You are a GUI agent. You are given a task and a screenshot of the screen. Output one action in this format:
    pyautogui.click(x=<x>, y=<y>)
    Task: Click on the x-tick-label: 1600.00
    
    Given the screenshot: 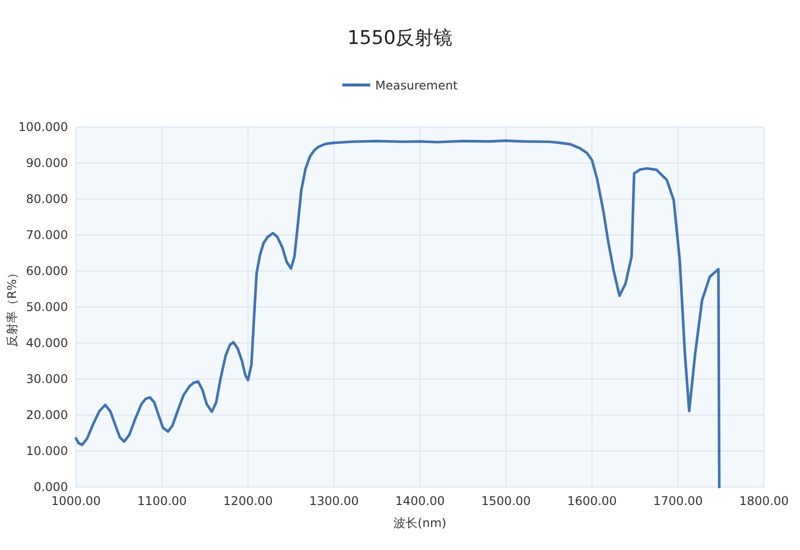 What is the action you would take?
    pyautogui.click(x=592, y=501)
    